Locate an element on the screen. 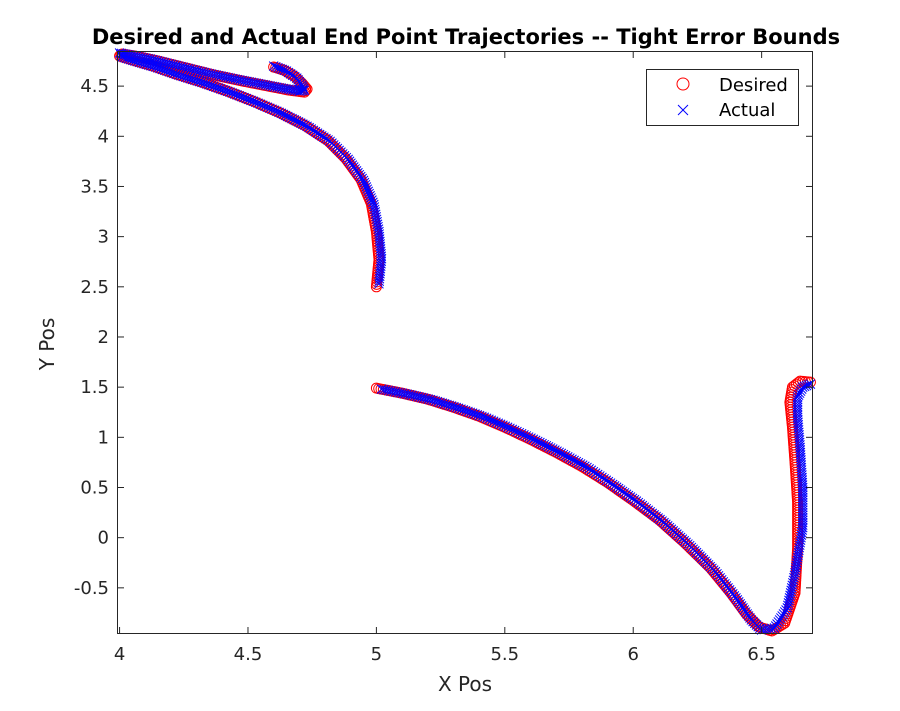  legend-label-actual: Actual is located at coordinates (747, 110).